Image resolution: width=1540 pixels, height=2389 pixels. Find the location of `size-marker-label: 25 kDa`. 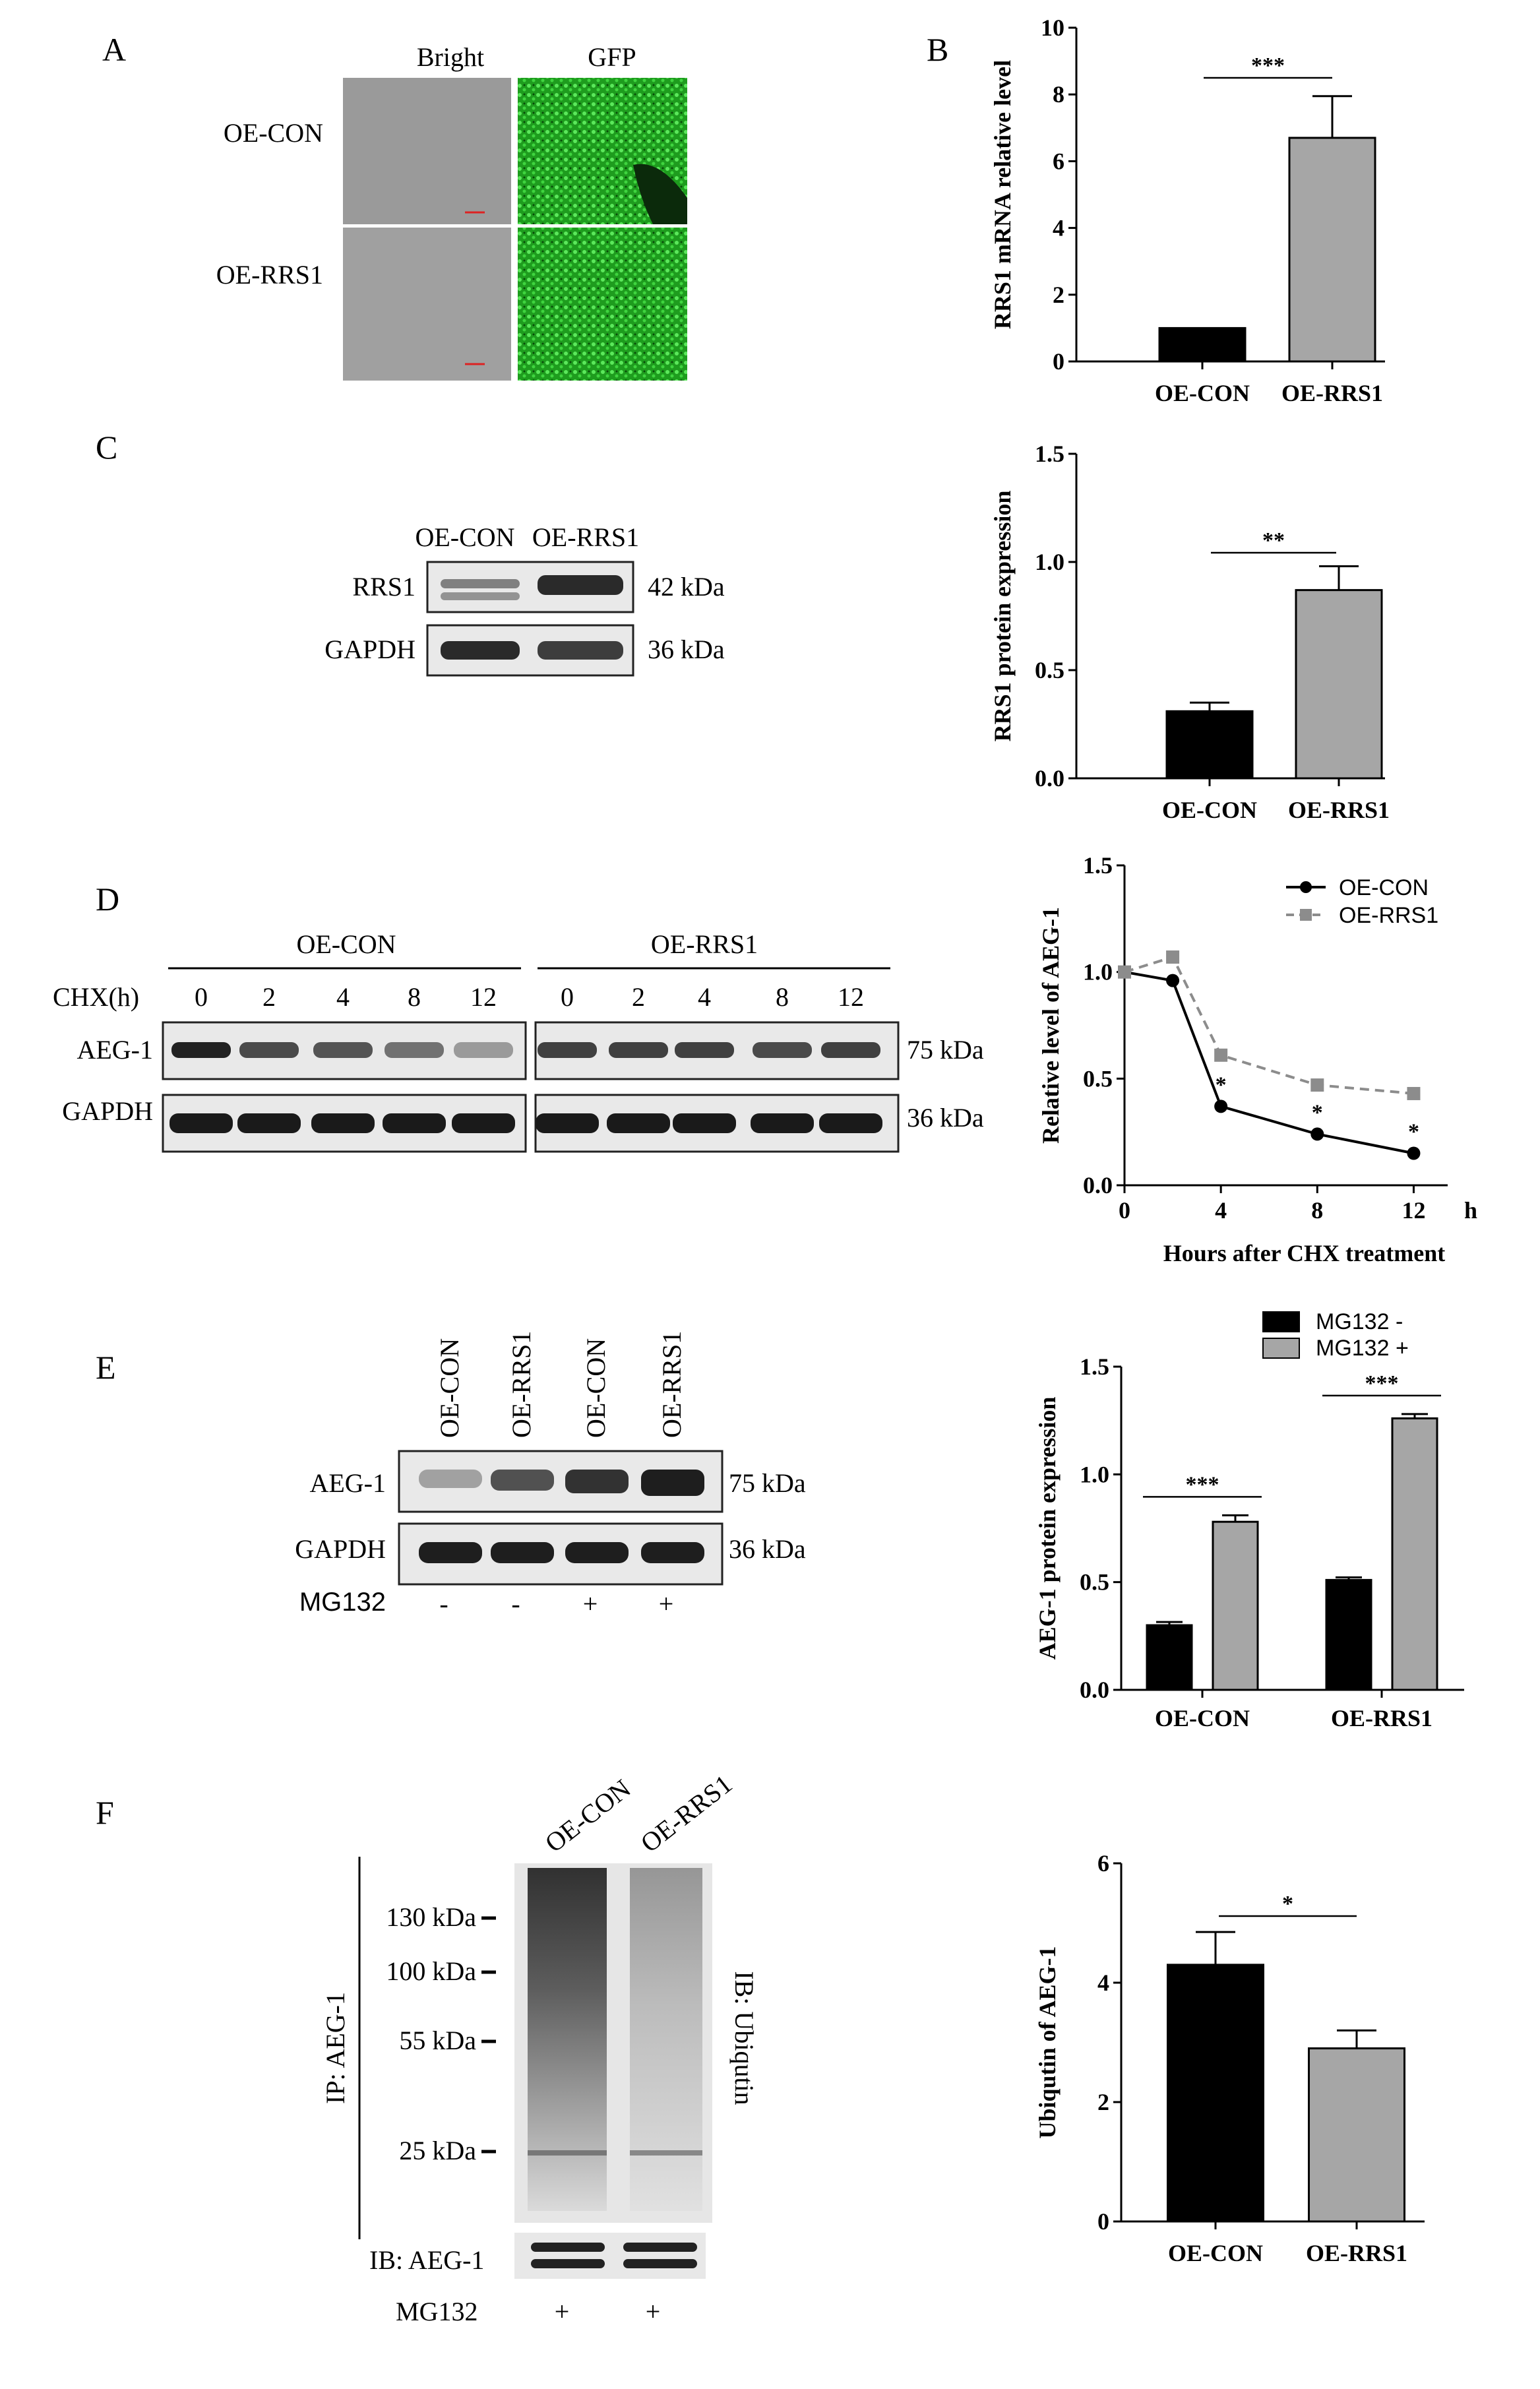

size-marker-label: 25 kDa is located at coordinates (437, 2150).